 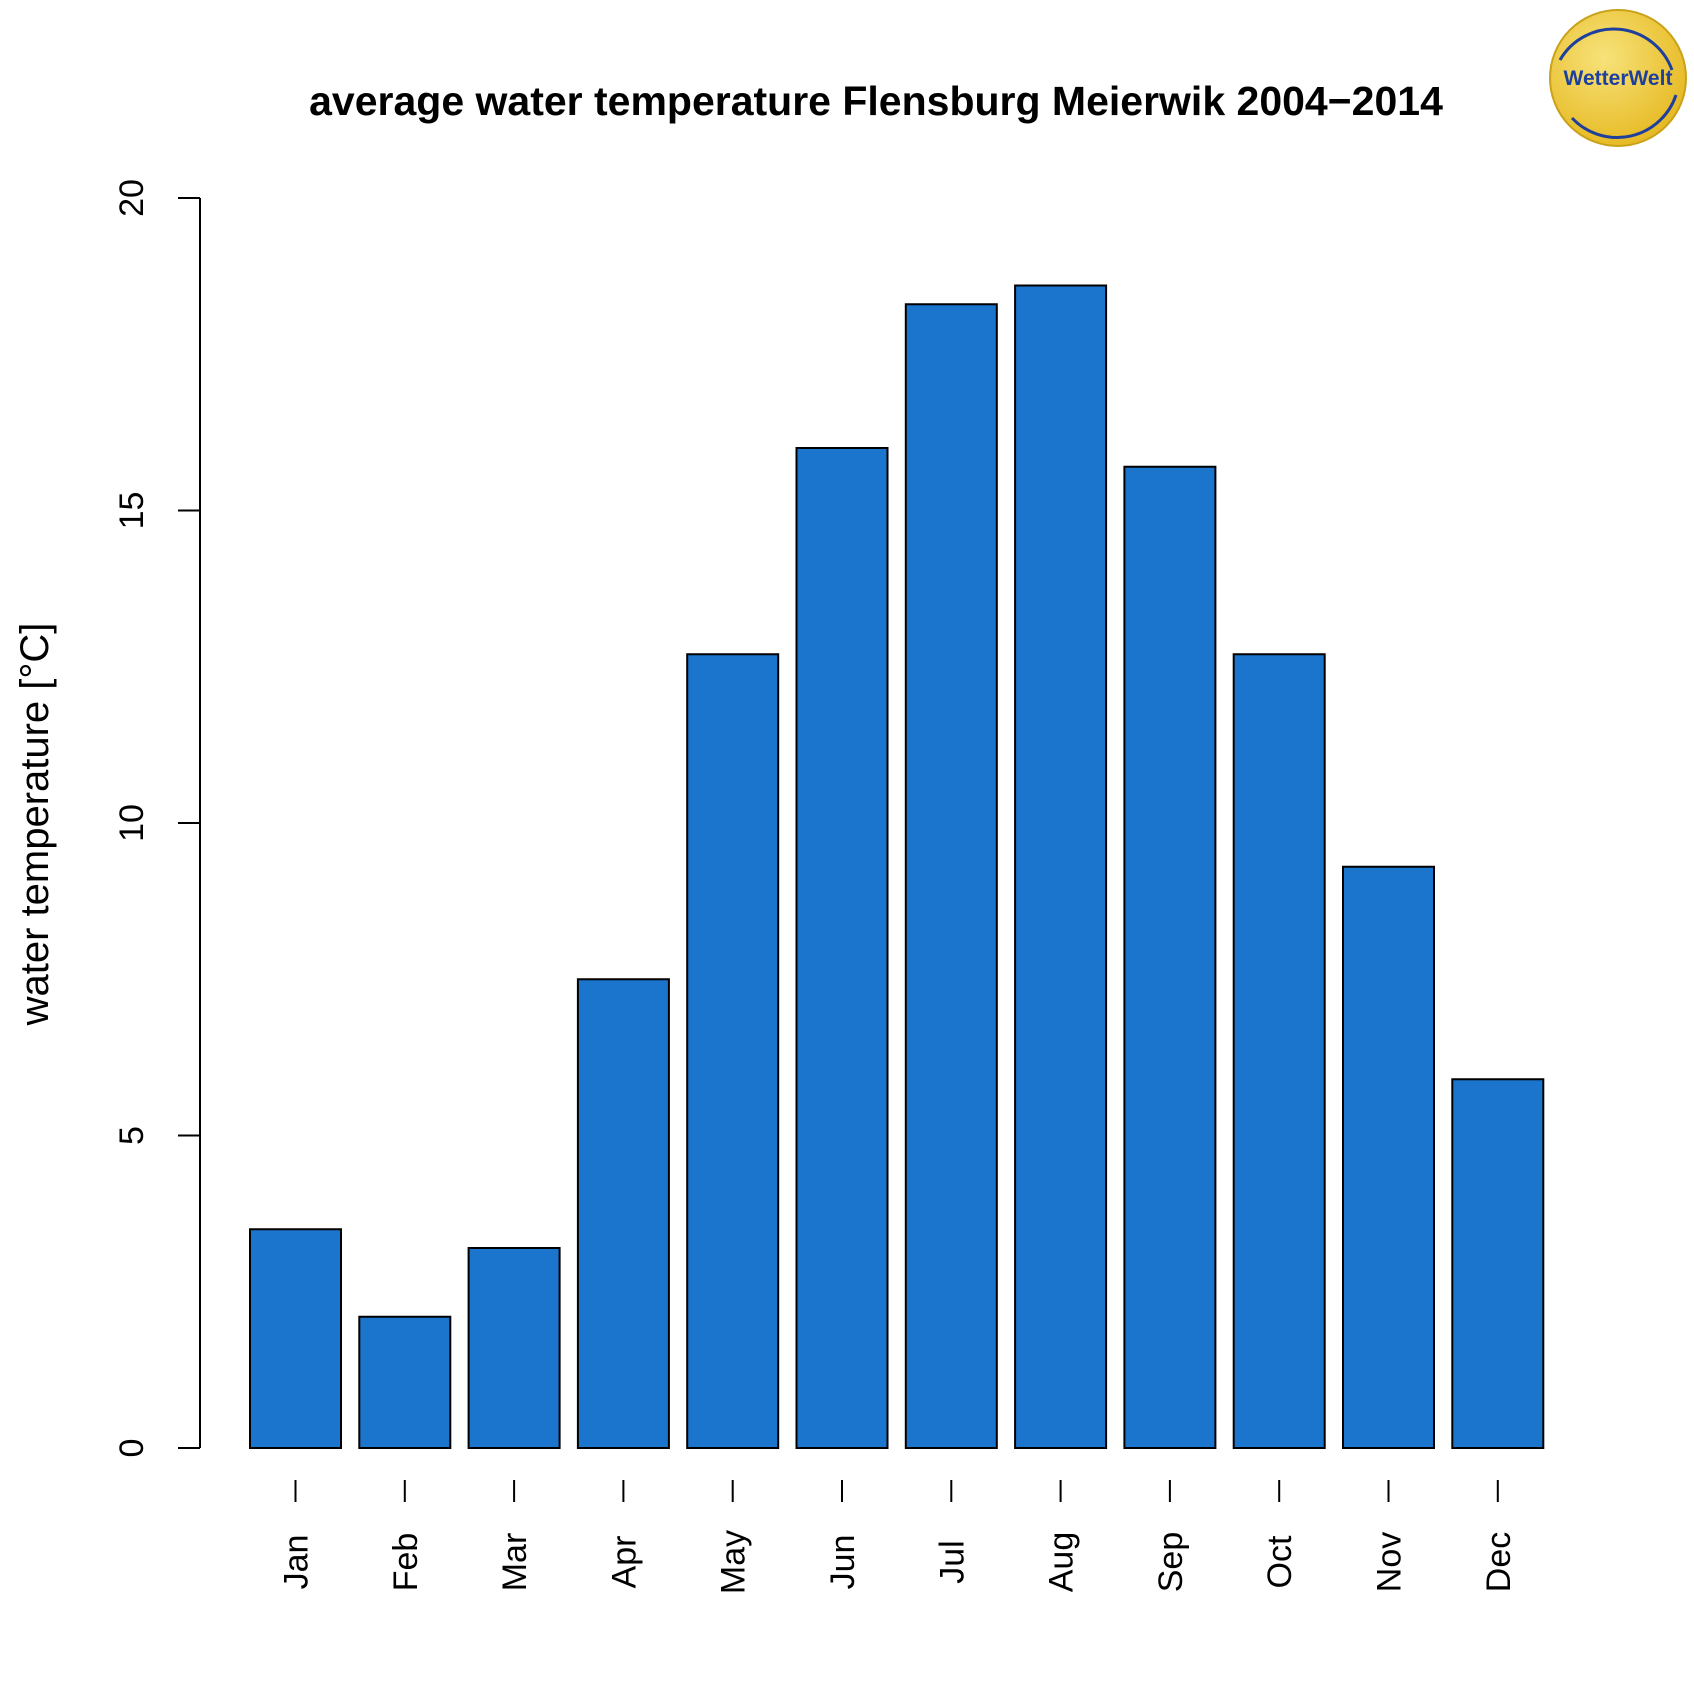 I want to click on bar-sep, so click(x=1170, y=957).